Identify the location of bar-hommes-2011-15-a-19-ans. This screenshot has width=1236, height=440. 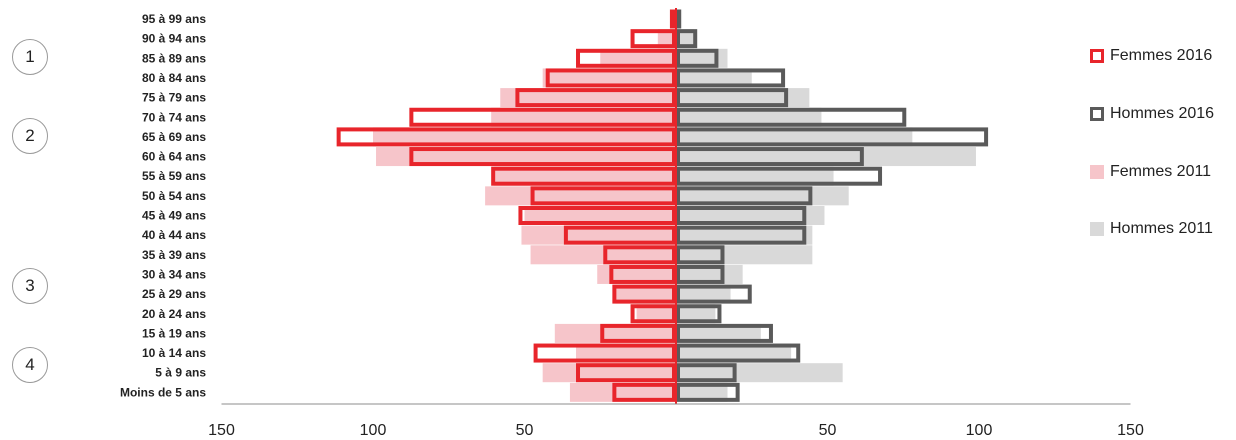
(718, 333).